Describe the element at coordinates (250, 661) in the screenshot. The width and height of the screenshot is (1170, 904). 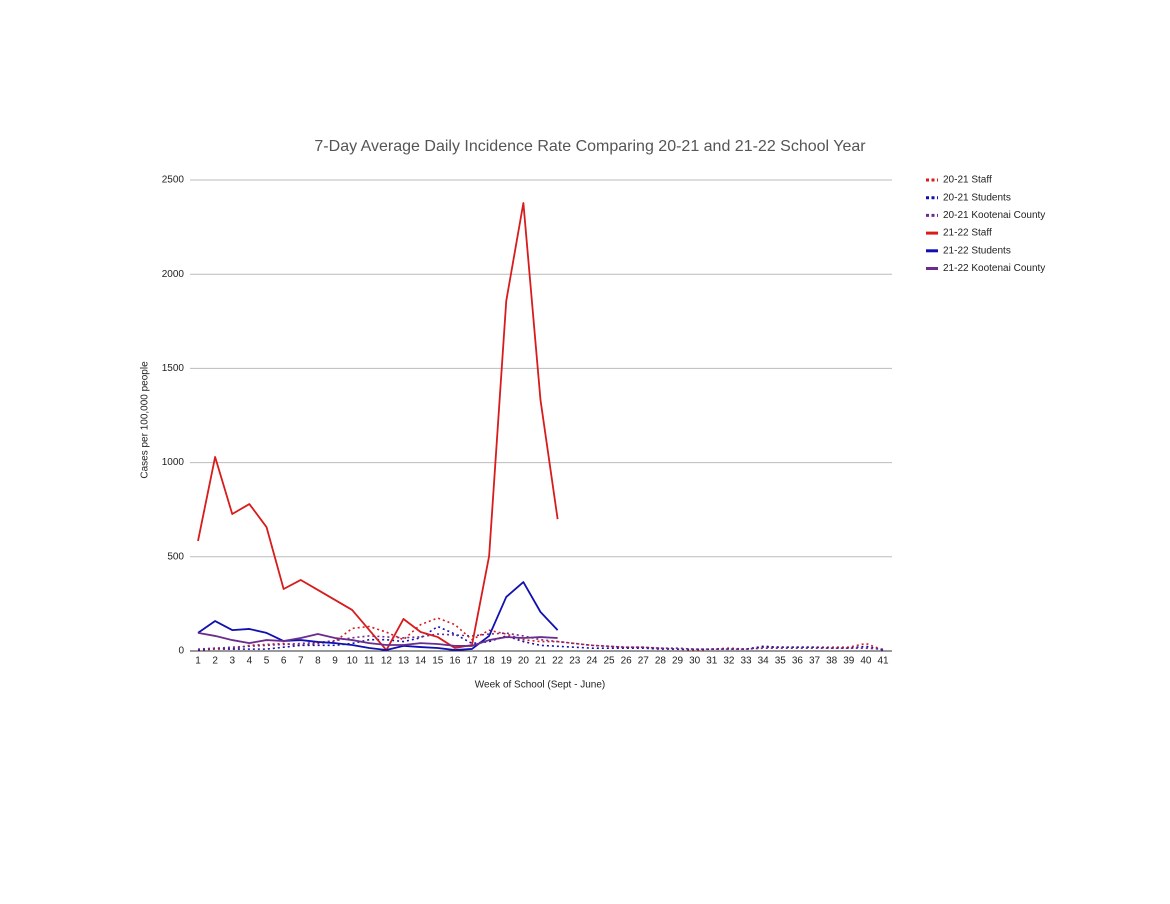
I see `x-tick-label: 4` at that location.